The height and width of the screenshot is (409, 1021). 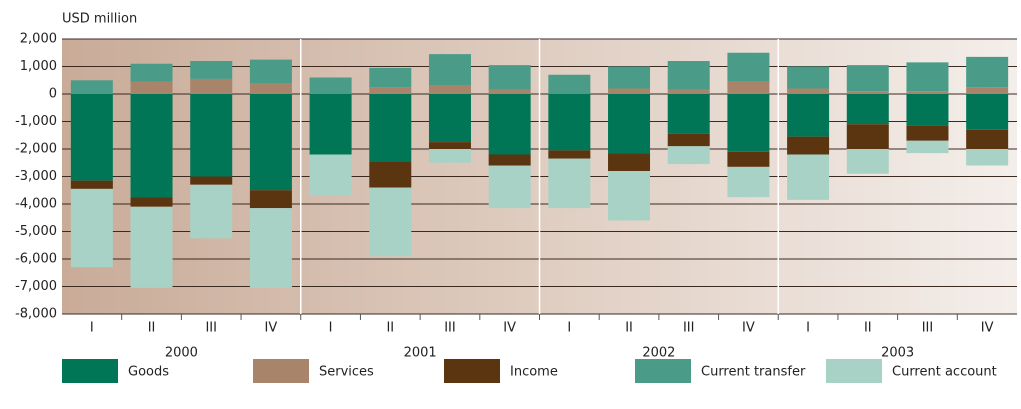 What do you see at coordinates (38, 66) in the screenshot?
I see `y-tick-label: 1,000` at bounding box center [38, 66].